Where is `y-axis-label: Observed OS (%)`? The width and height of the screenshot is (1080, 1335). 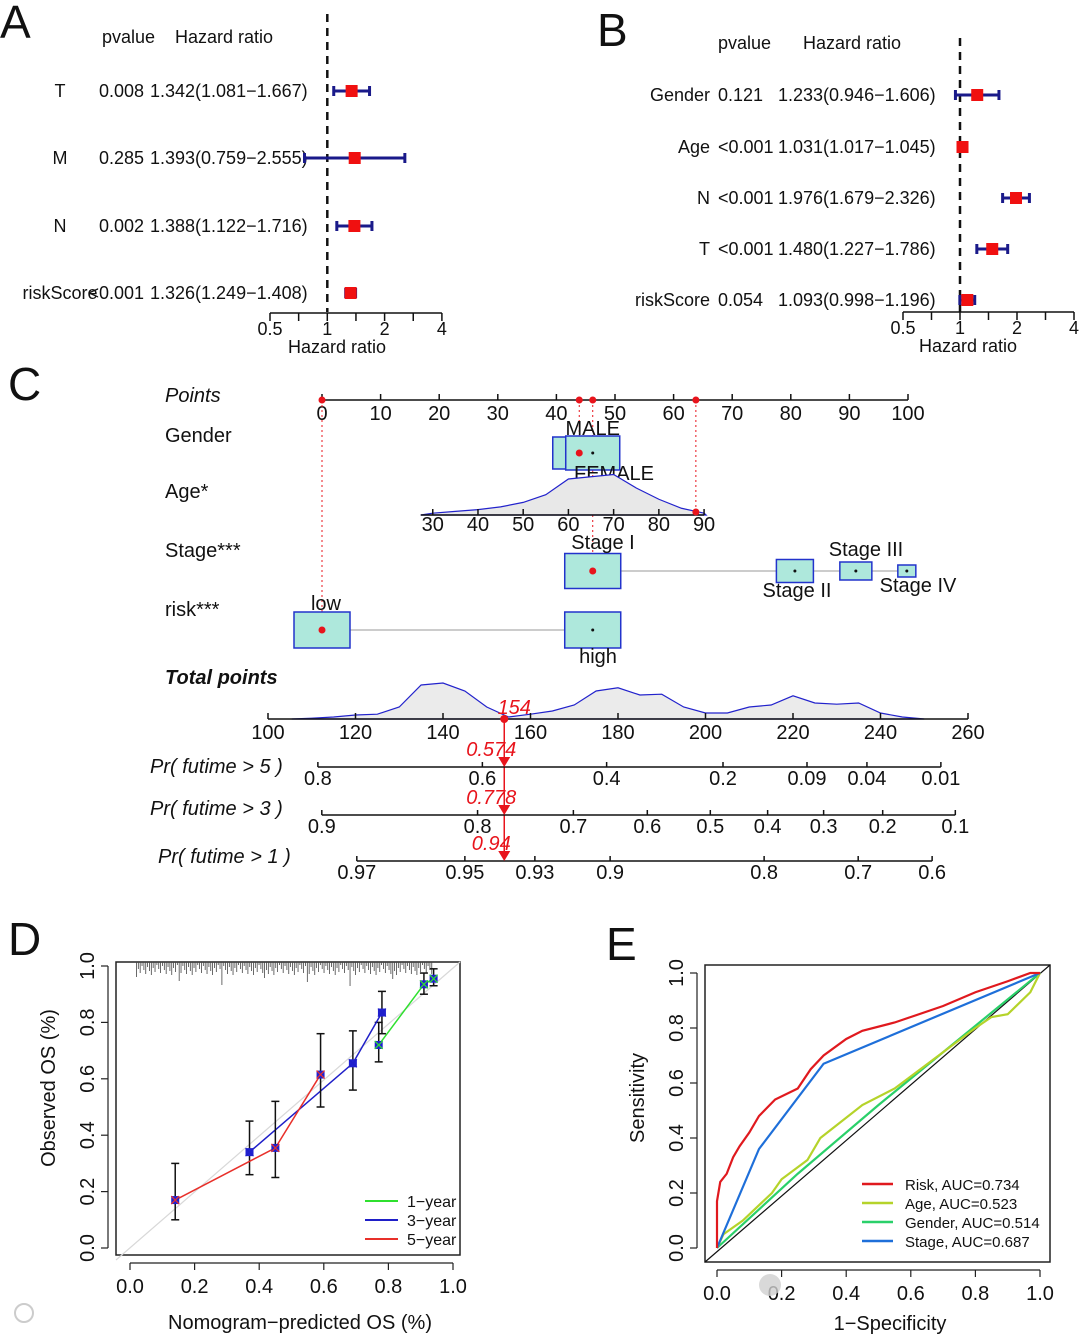 y-axis-label: Observed OS (%) is located at coordinates (49, 1088).